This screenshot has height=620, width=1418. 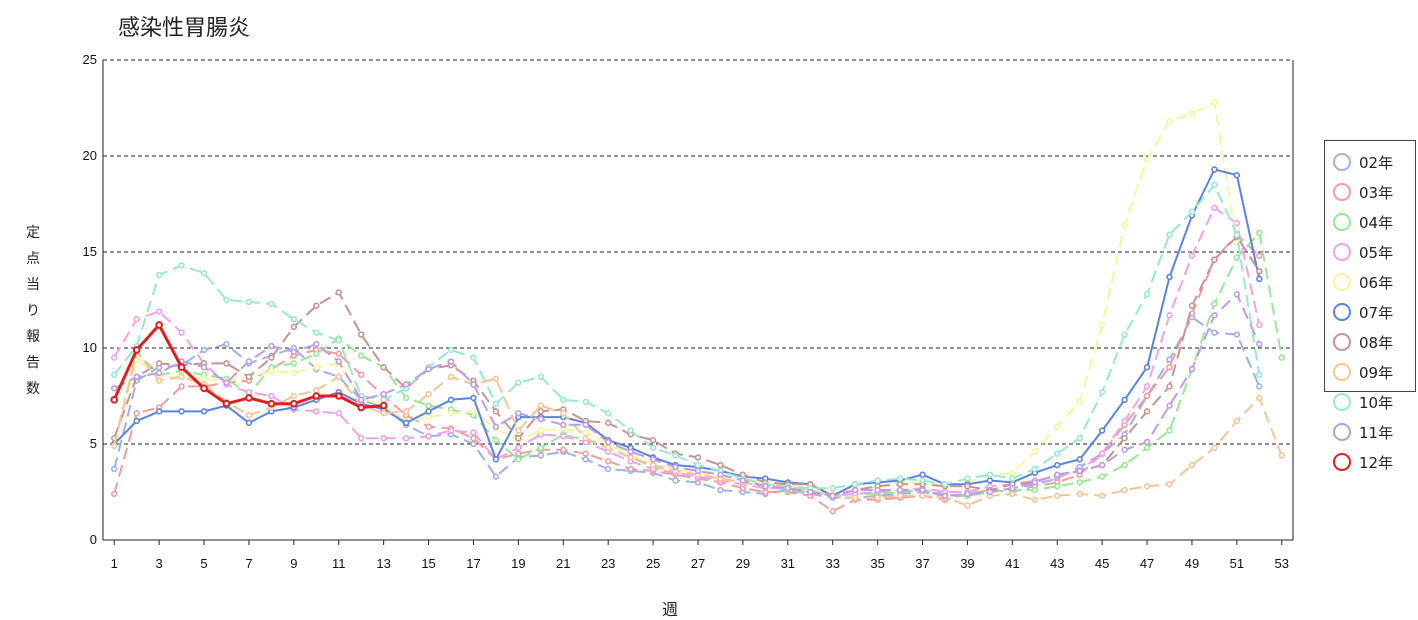 I want to click on x-tick-label: 35, so click(x=877, y=563).